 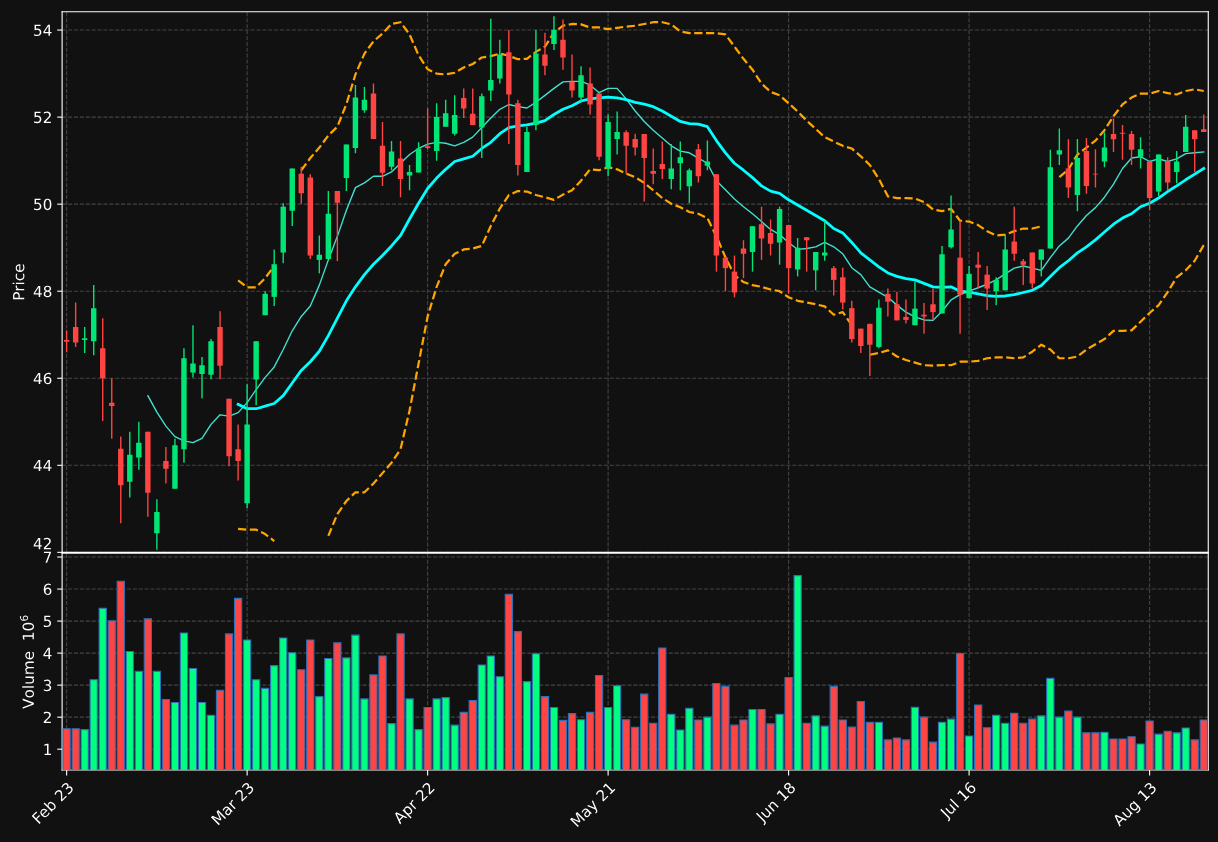 What do you see at coordinates (18, 282) in the screenshot?
I see `y-axis-title: Price` at bounding box center [18, 282].